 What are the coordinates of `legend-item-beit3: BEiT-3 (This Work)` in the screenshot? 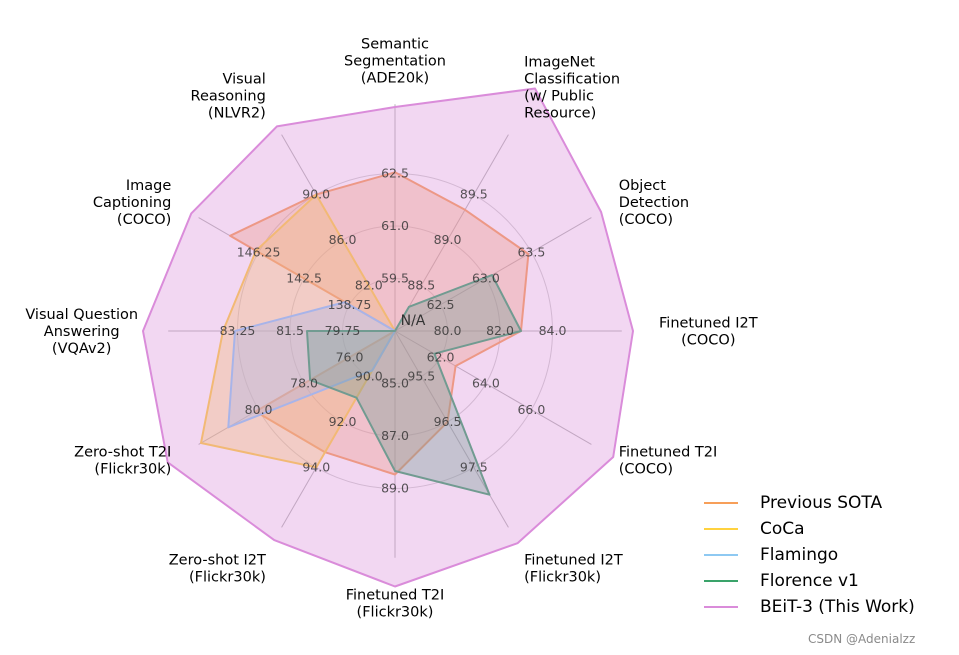 It's located at (809, 607).